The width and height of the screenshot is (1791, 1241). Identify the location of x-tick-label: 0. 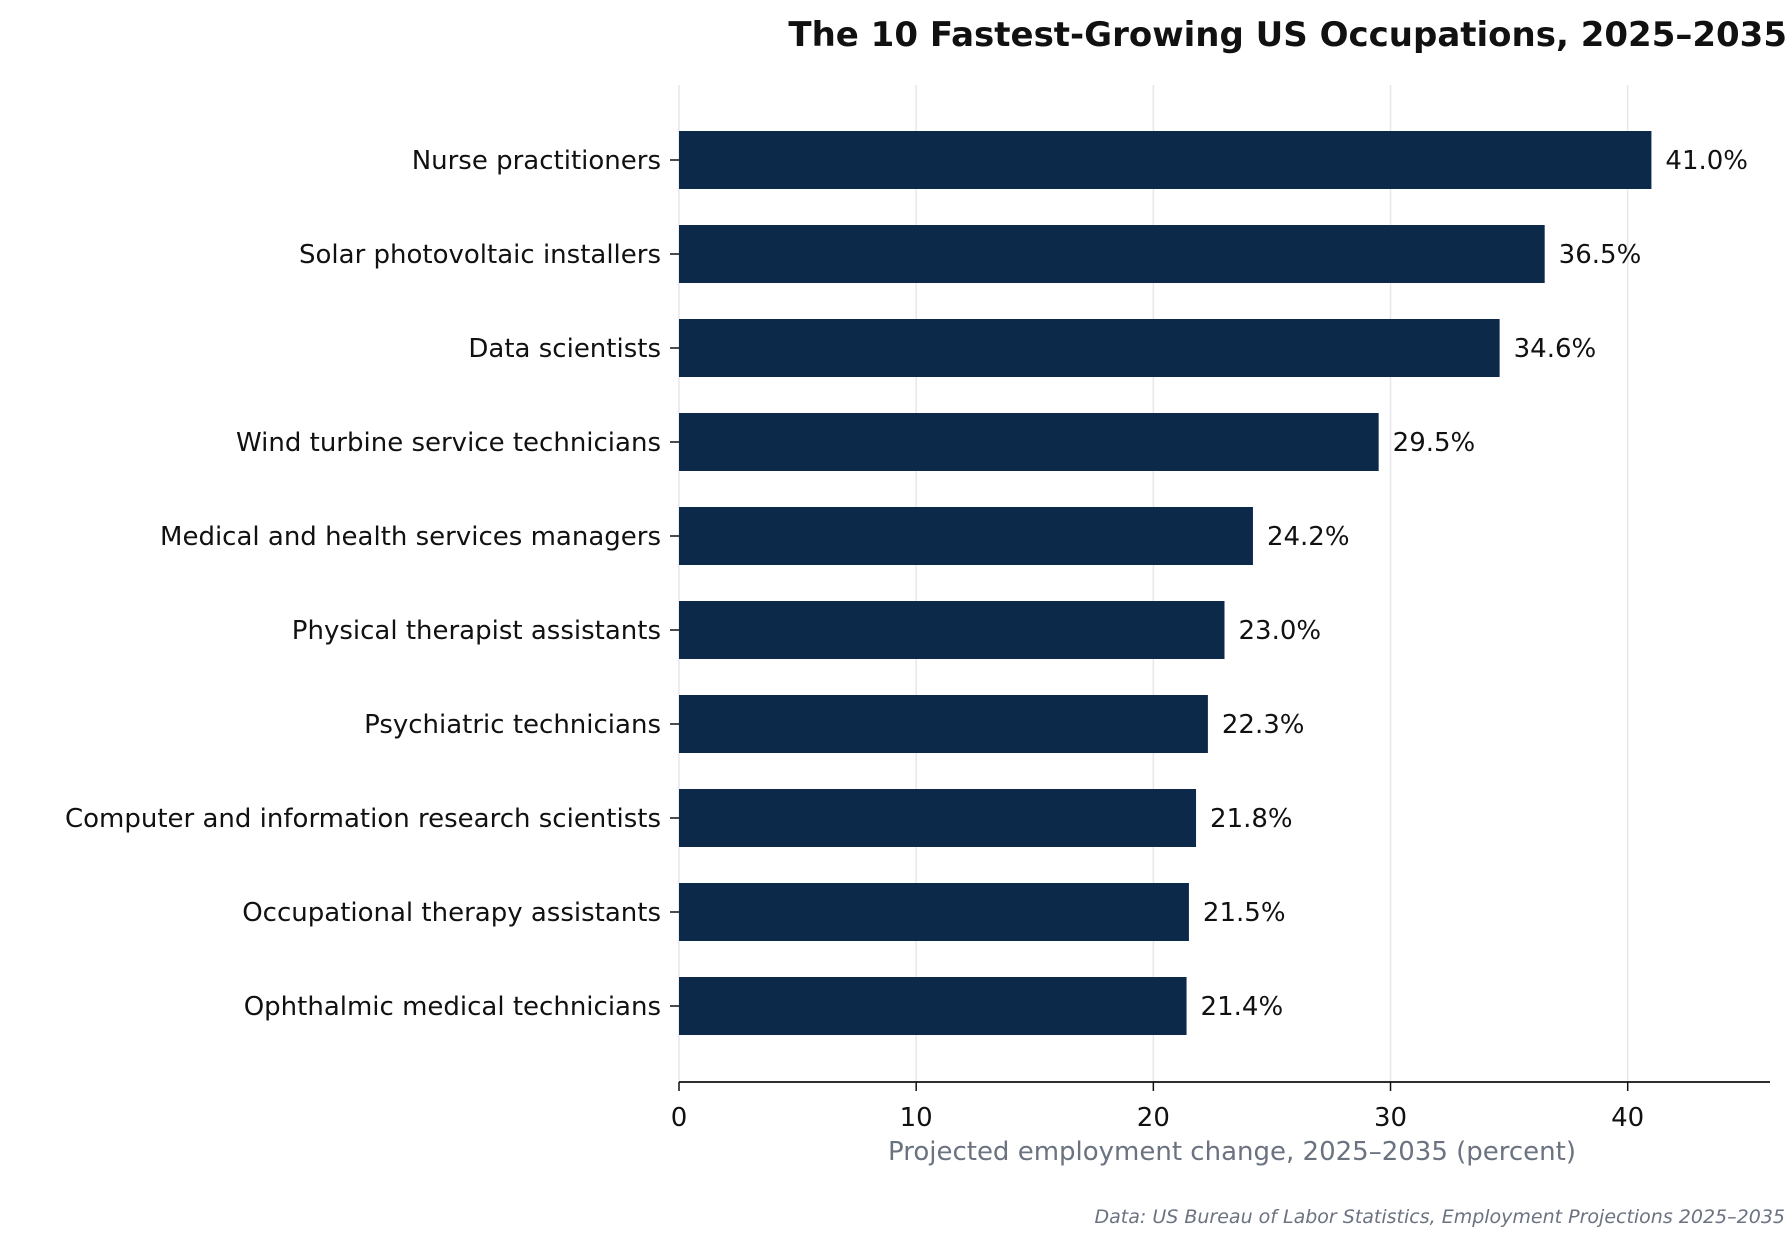
(679, 1118).